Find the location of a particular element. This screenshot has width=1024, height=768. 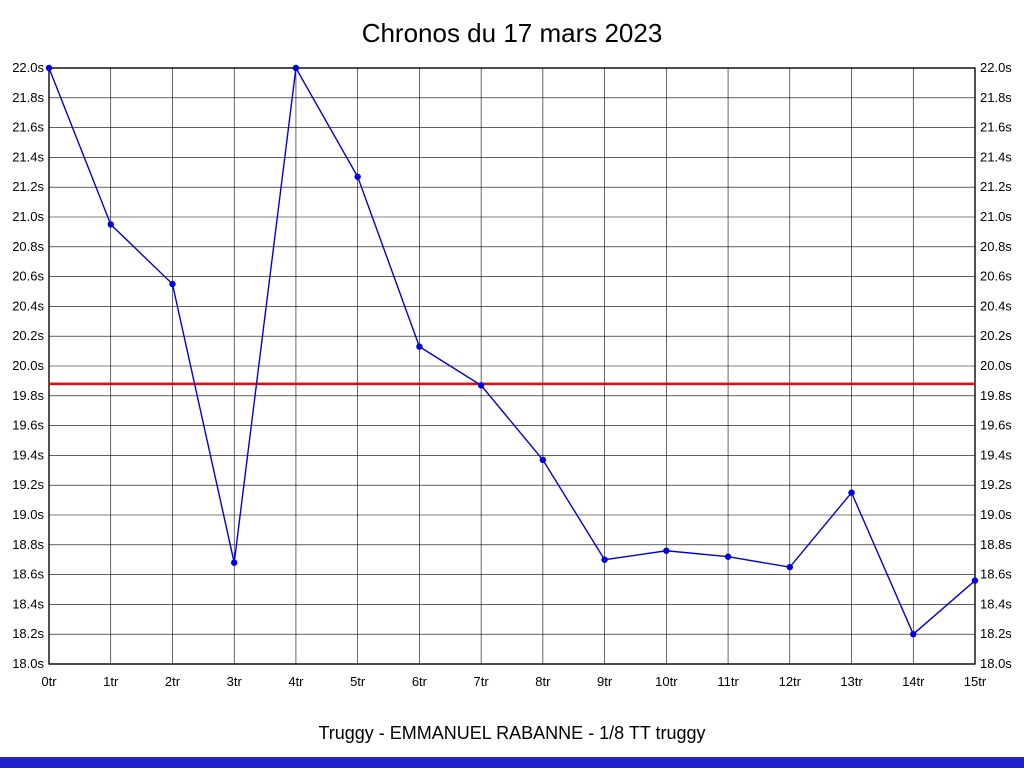

svg-text: 5tr is located at coordinates (358, 681).